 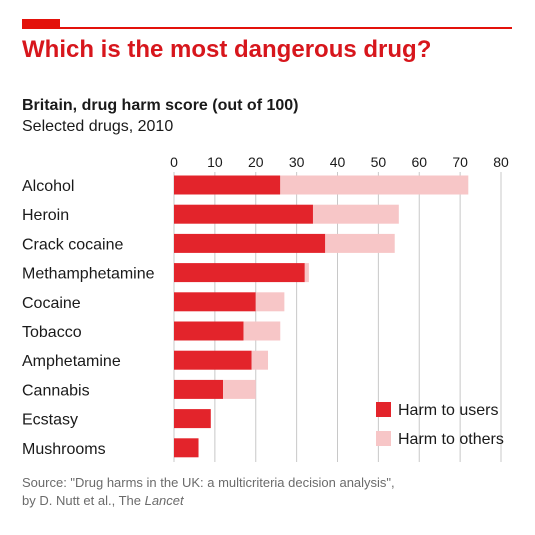 I want to click on source-line-2: by D. Nutt et al., The Lancet, so click(x=208, y=501).